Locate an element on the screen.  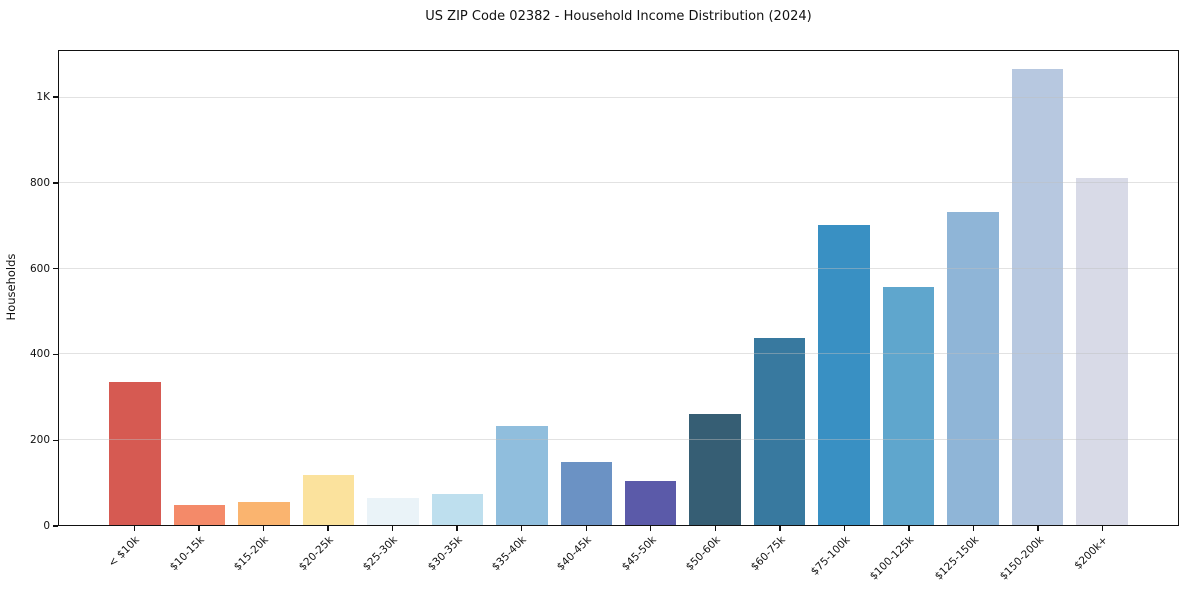
y-axis-label: Households is located at coordinates (11, 287).